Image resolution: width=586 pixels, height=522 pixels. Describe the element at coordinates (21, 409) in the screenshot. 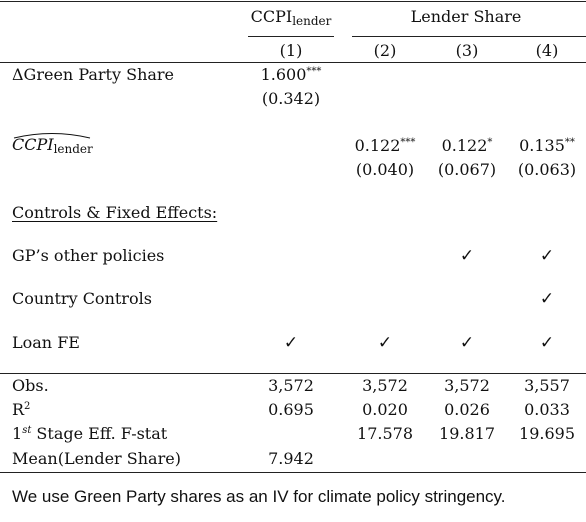

I see `row-label-r2: R2` at that location.